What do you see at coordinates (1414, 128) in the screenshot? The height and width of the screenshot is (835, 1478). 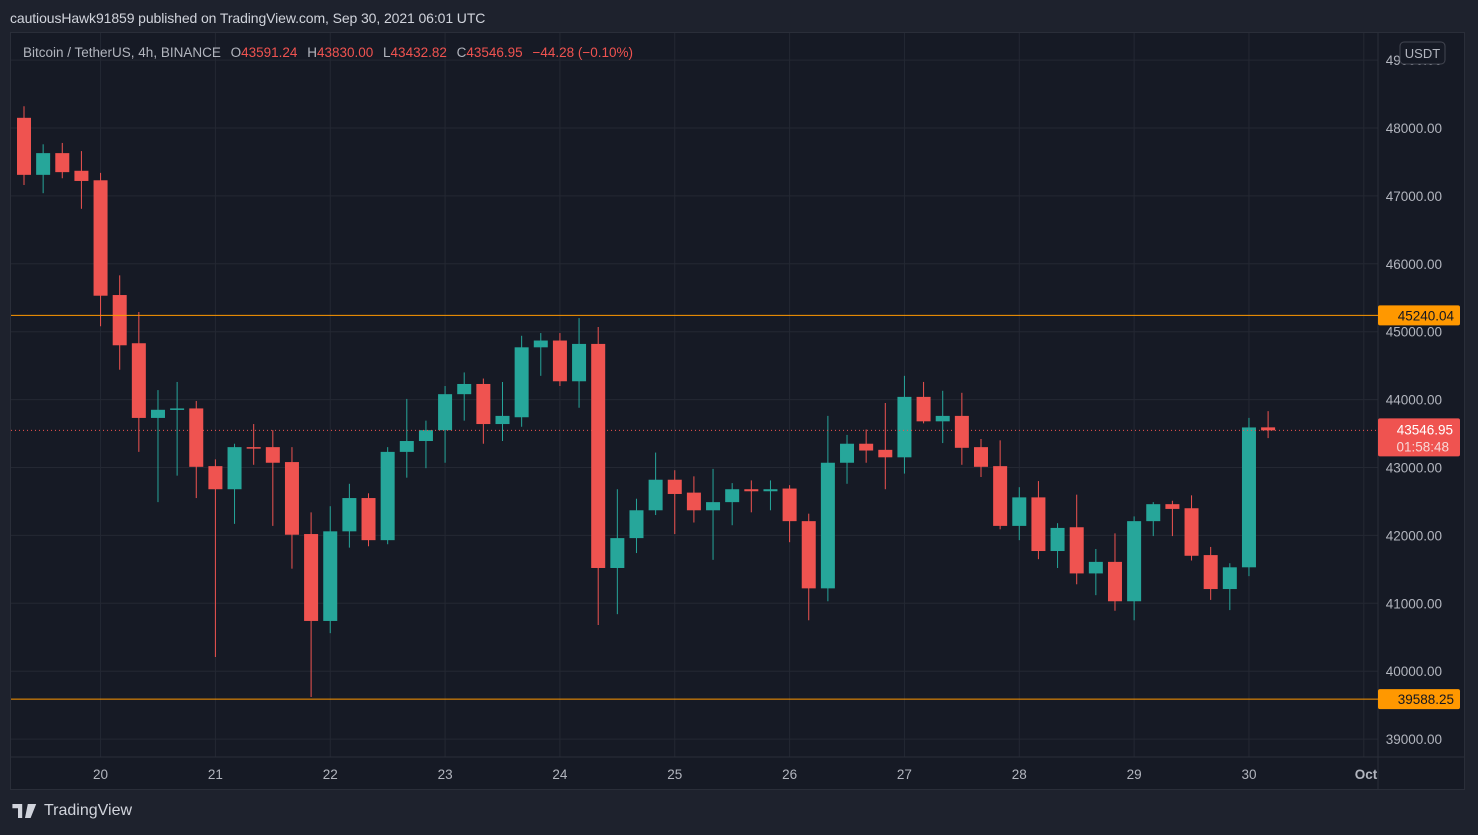 I see `y-axis-tick: 48000.00` at bounding box center [1414, 128].